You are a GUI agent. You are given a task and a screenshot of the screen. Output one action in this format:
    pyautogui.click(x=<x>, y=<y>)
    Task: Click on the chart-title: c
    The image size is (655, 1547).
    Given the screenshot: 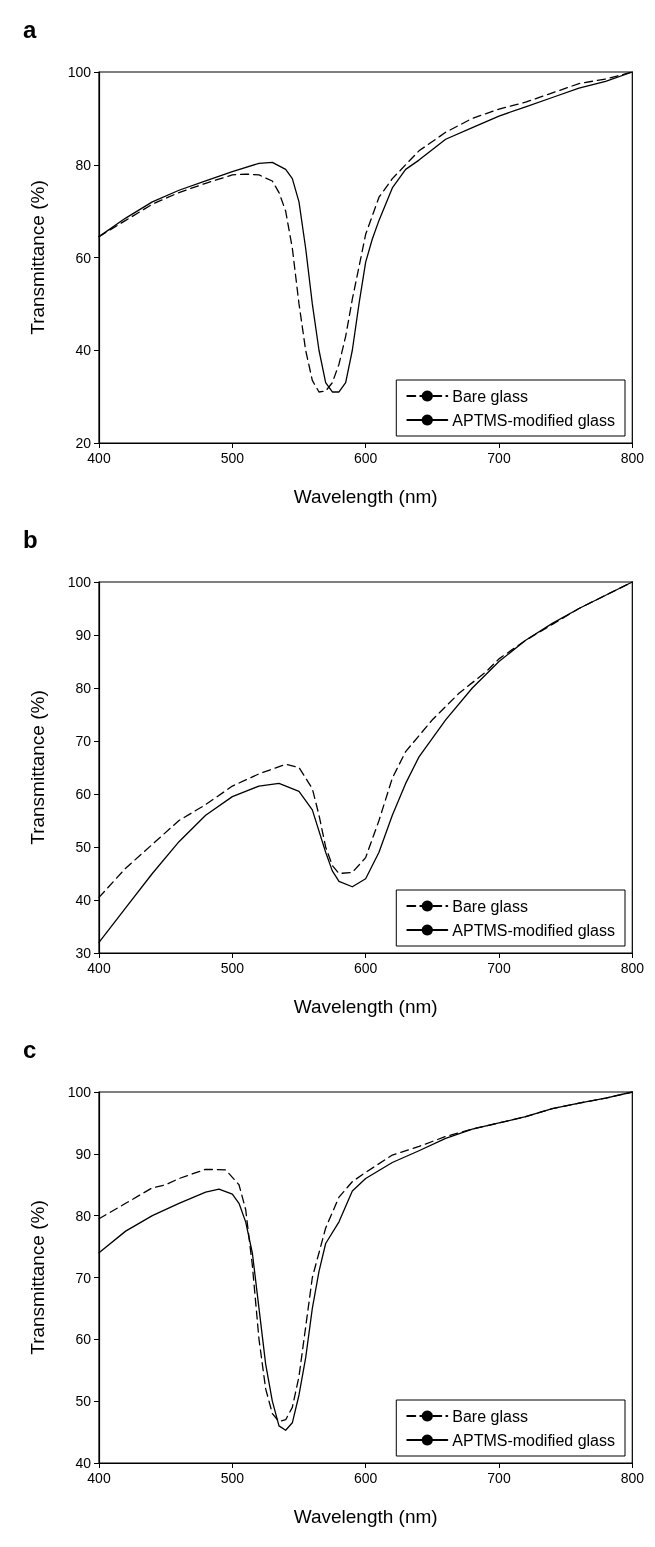 What is the action you would take?
    pyautogui.click(x=30, y=1049)
    